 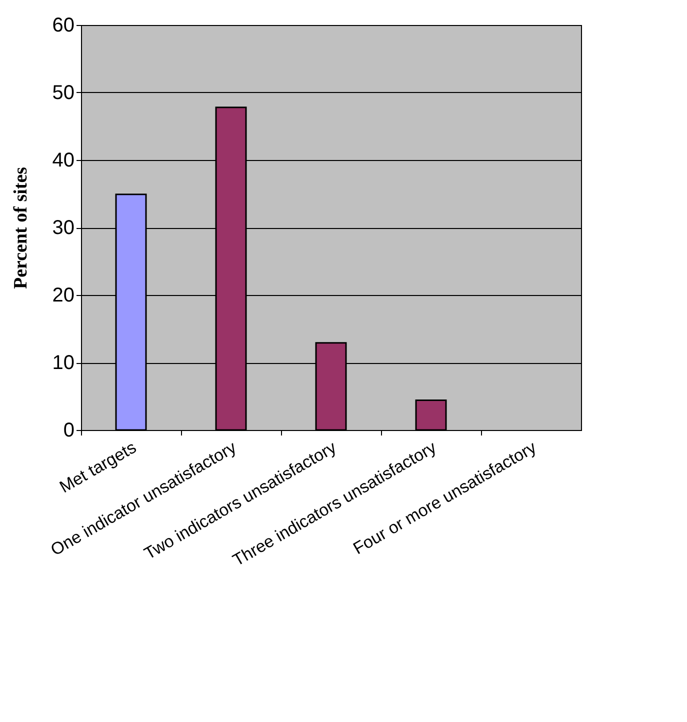 I want to click on y-axis-title: Percent of sites, so click(x=21, y=228).